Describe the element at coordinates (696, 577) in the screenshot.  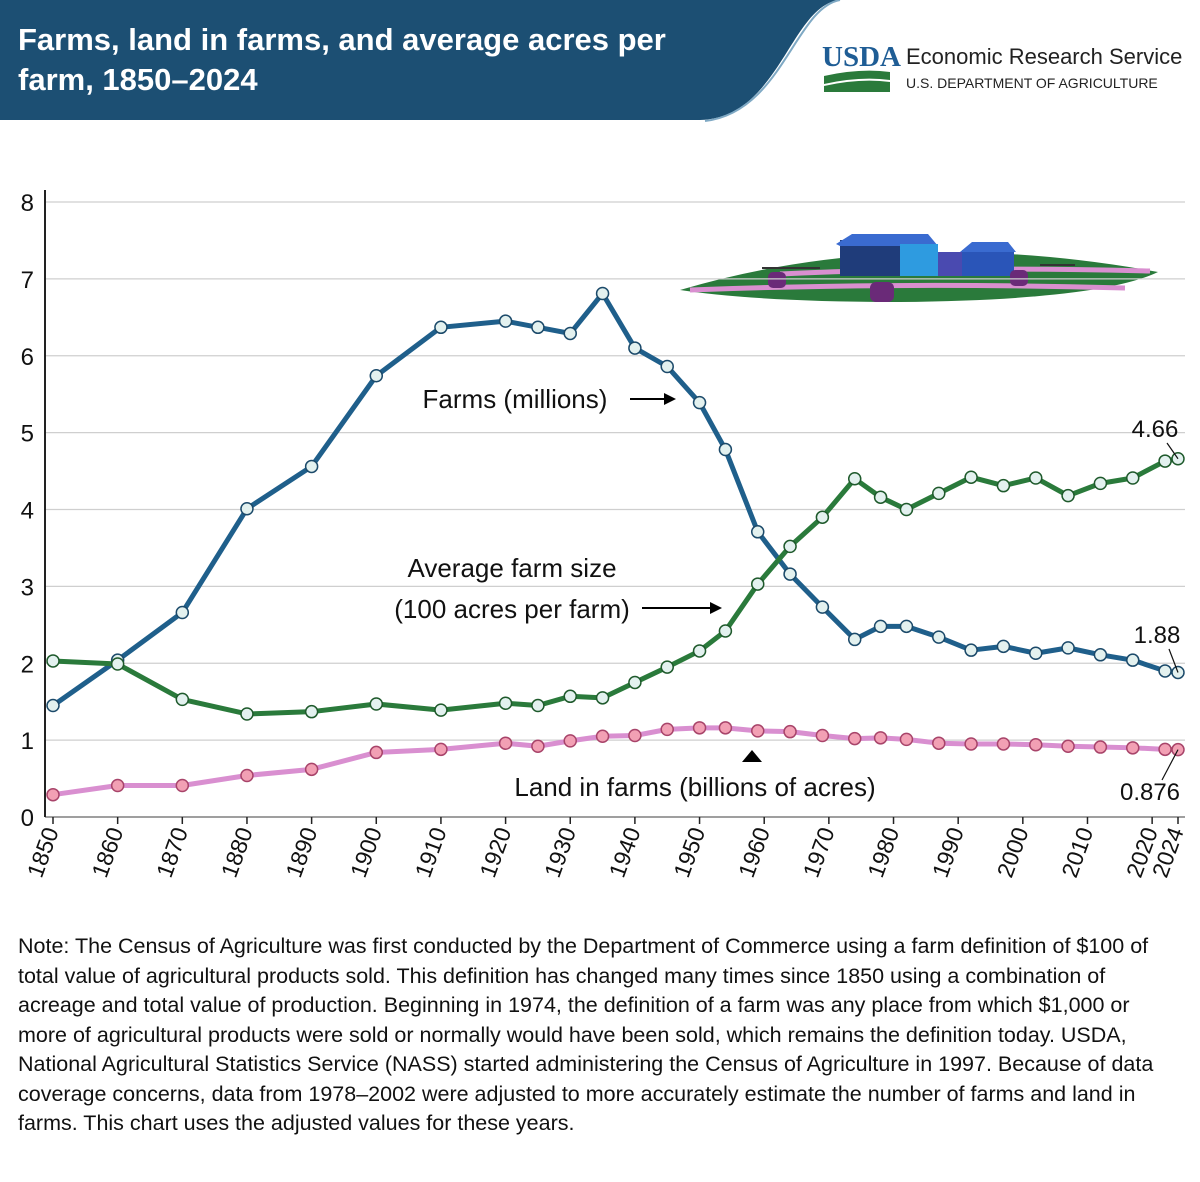
I see `annotations` at that location.